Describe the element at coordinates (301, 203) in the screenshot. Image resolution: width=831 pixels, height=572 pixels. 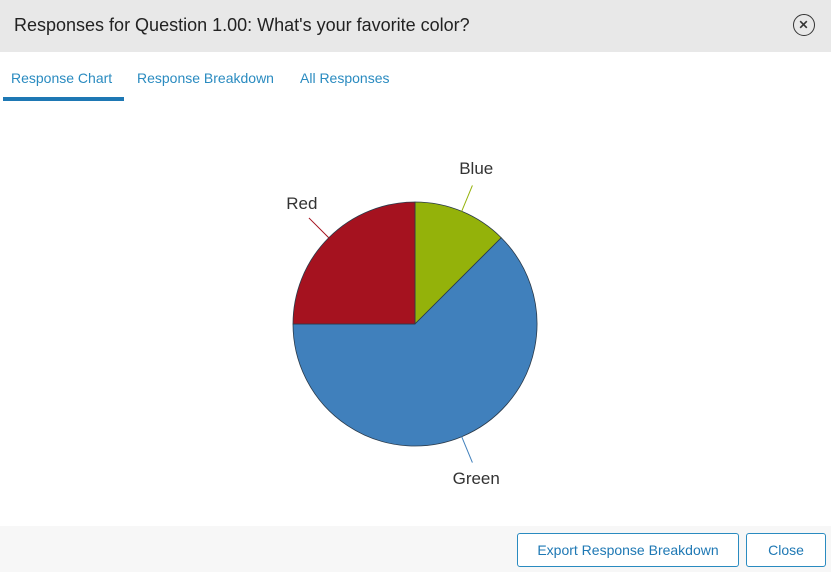
I see `pie-label-red: Red` at that location.